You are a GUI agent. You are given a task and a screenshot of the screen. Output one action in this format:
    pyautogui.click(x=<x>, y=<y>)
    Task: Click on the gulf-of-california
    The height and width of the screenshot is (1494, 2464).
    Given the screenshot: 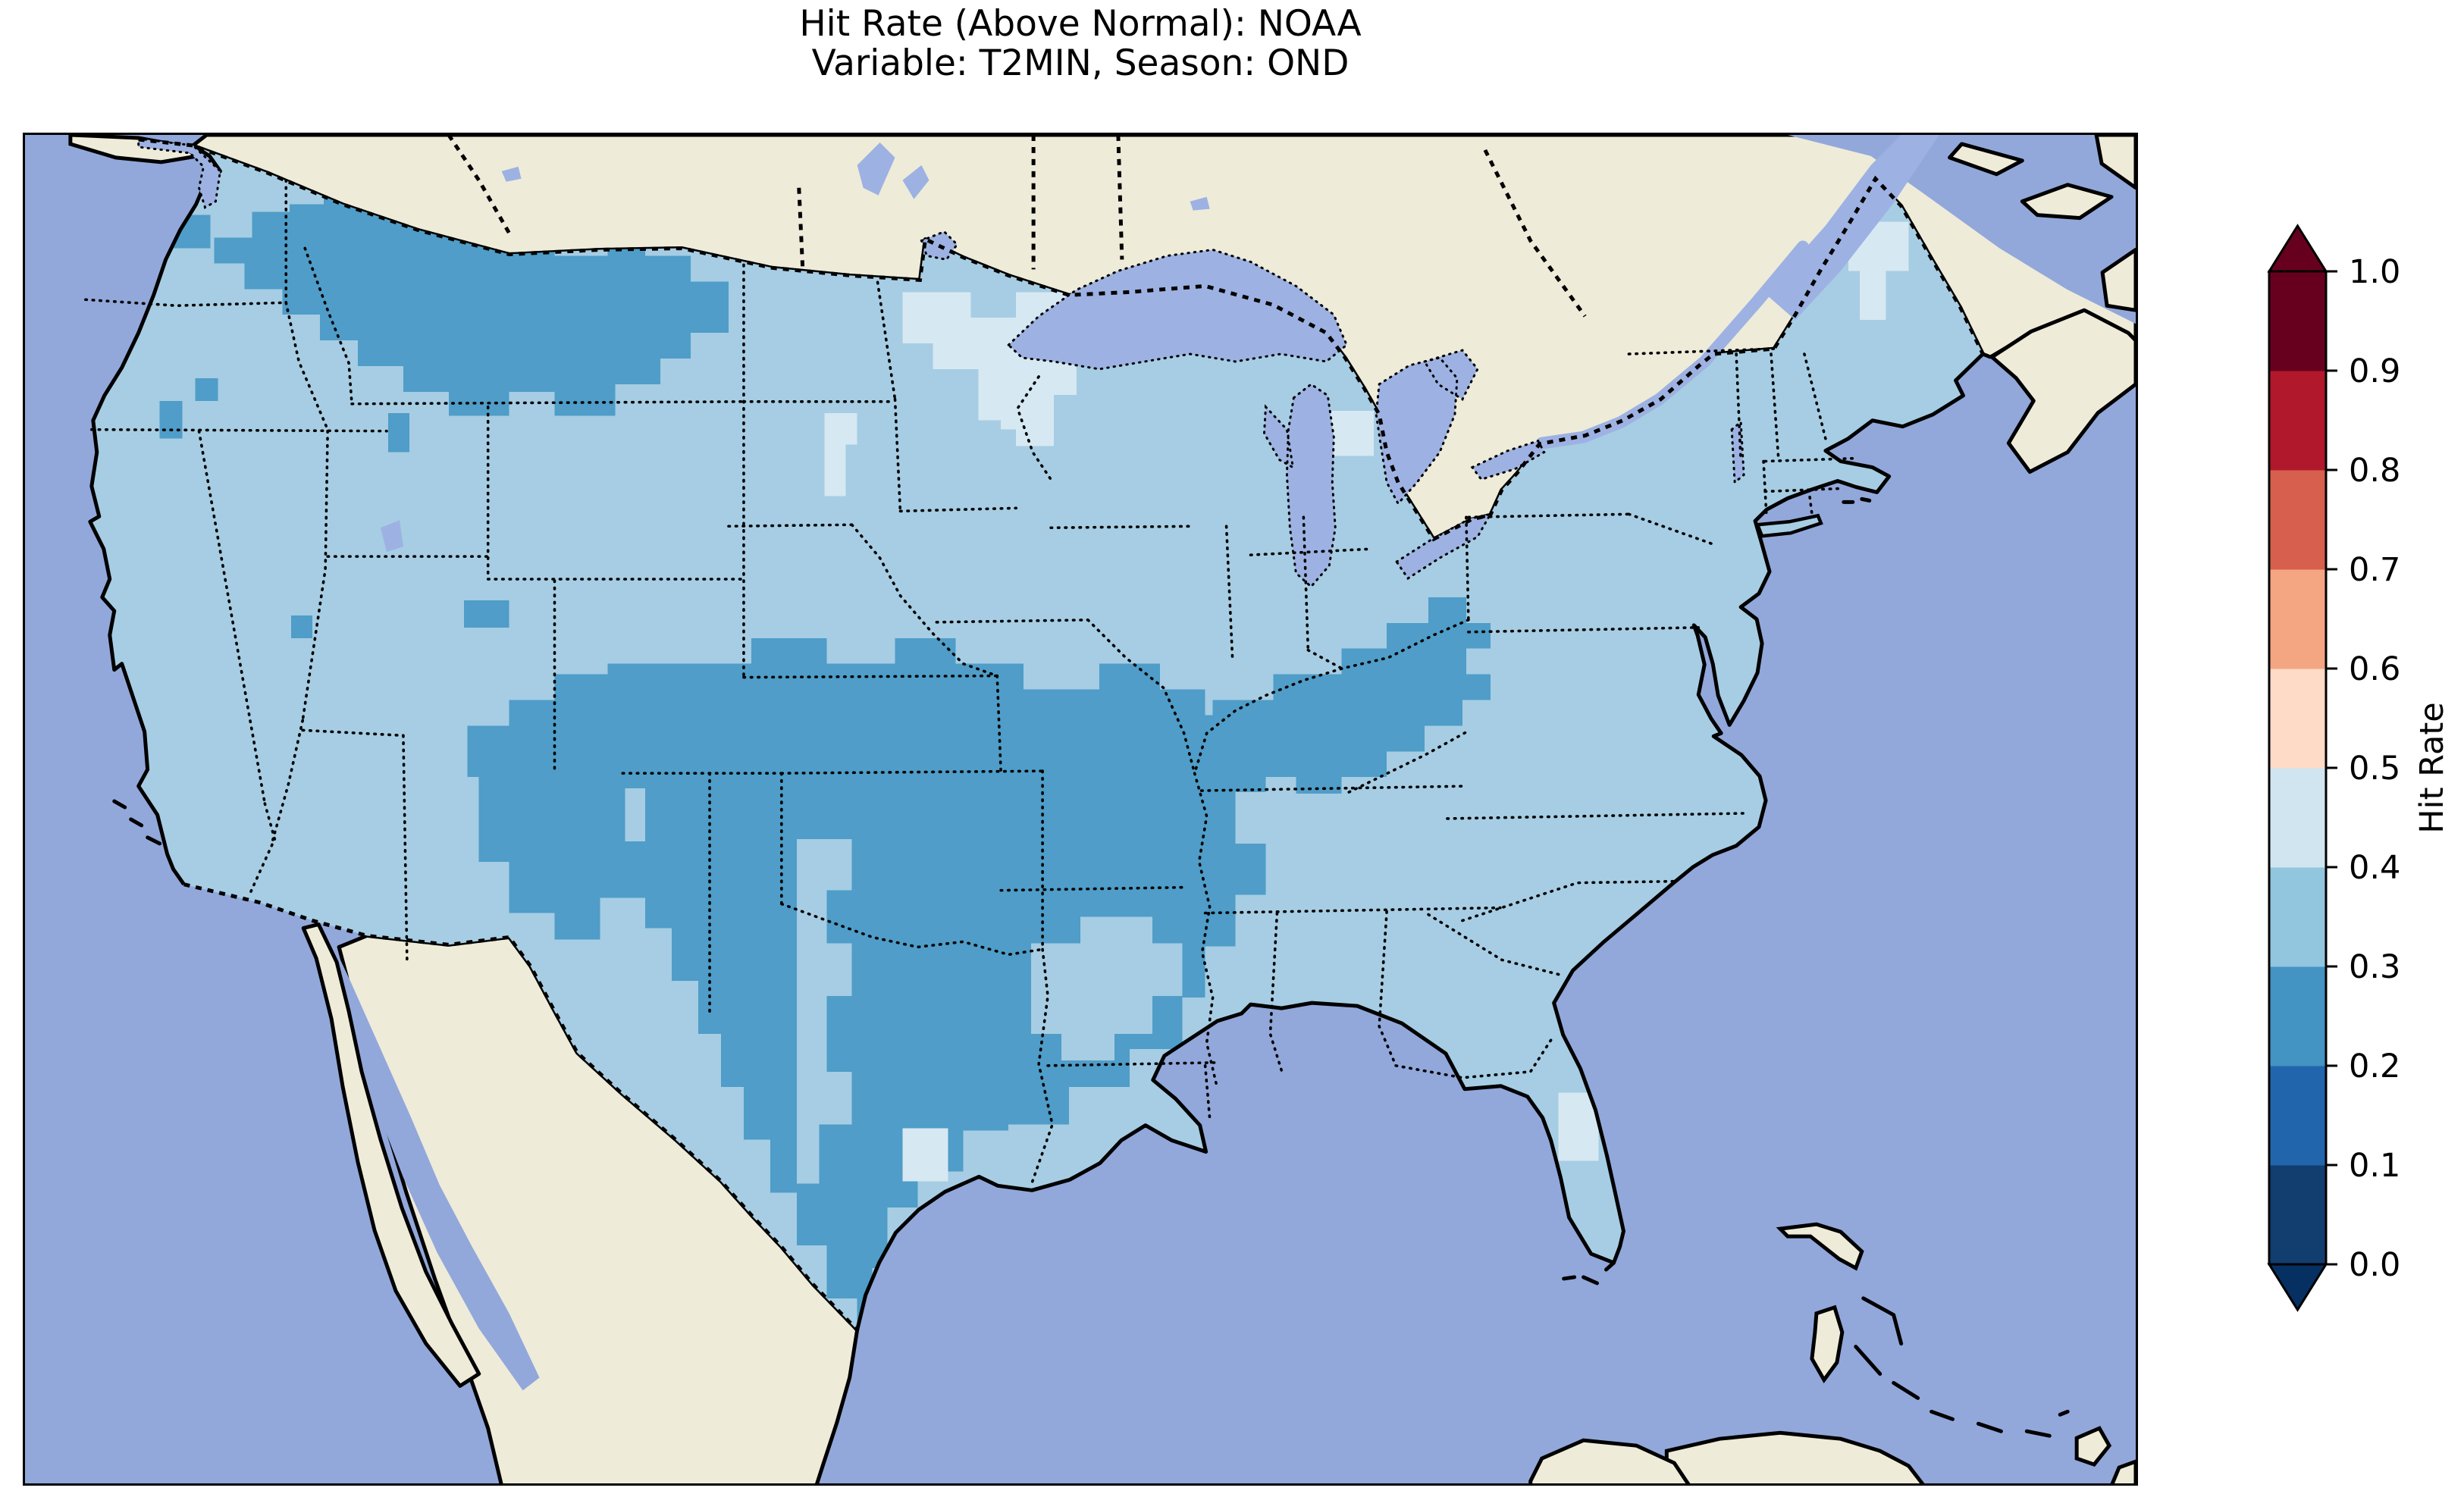 What is the action you would take?
    pyautogui.click(x=432, y=1160)
    